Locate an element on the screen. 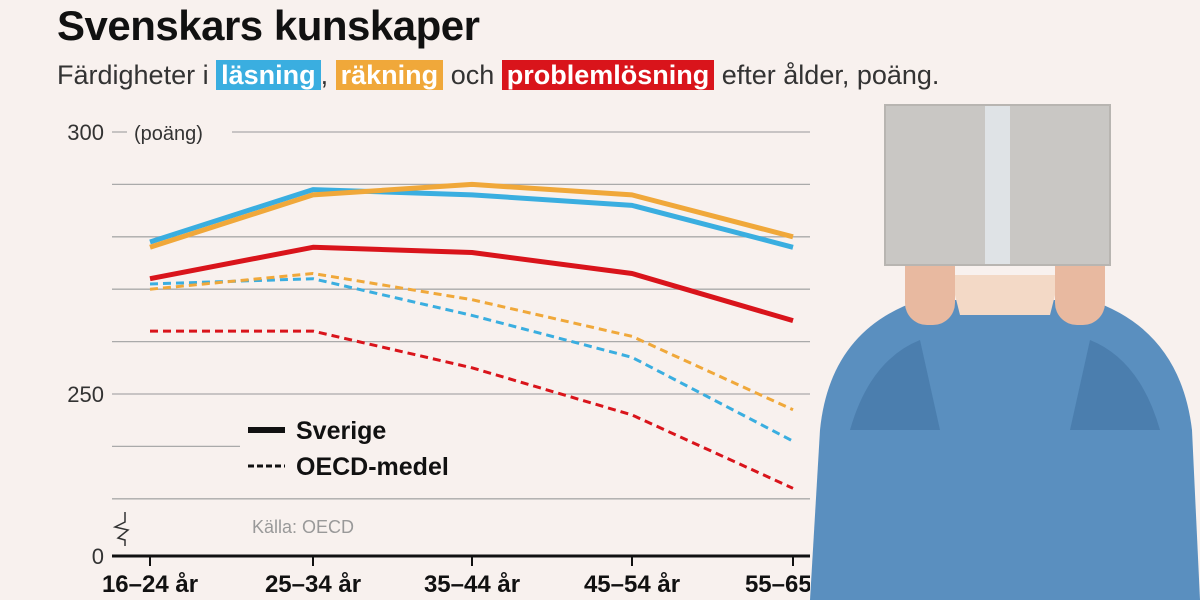  series-line-oecd-läsning is located at coordinates (471, 360).